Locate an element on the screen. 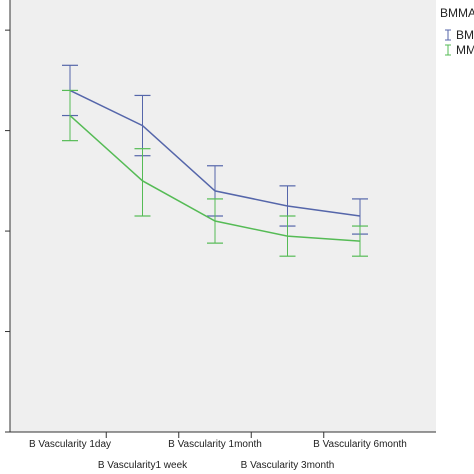  x-tick-label-0: B Vascularity 1day is located at coordinates (70, 444).